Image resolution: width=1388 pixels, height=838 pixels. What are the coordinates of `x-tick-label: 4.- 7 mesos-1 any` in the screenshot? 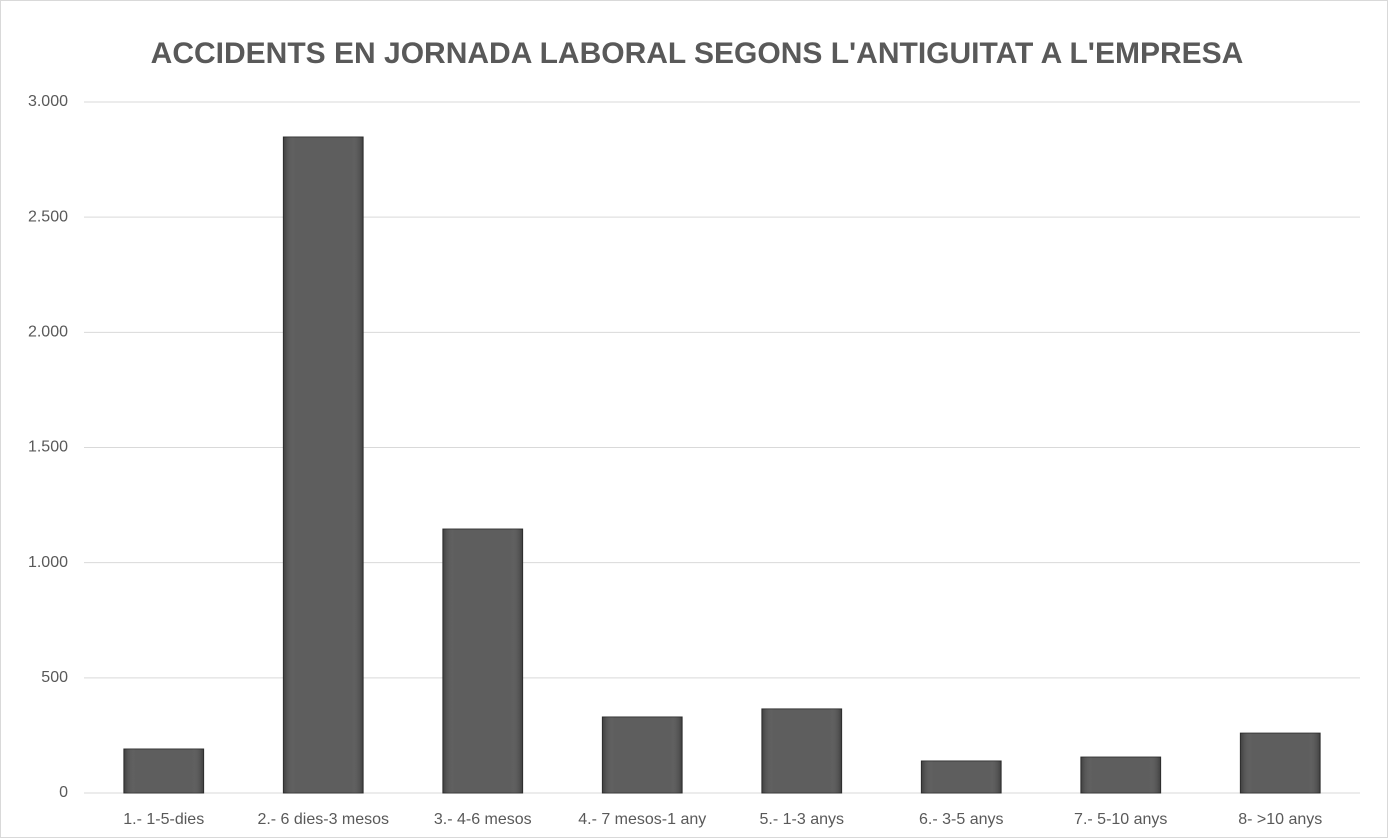 It's located at (642, 819).